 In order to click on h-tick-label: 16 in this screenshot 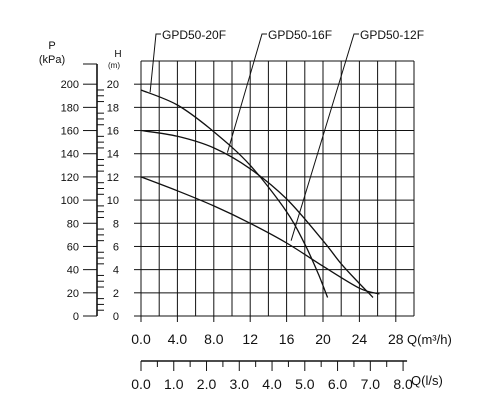, I will do `click(113, 132)`.